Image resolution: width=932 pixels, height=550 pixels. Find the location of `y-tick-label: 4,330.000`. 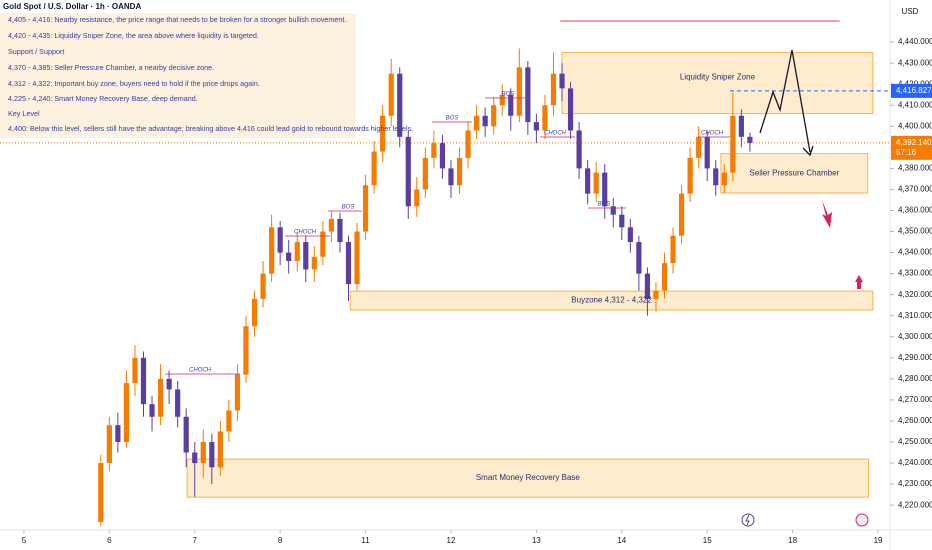

y-tick-label: 4,330.000 is located at coordinates (915, 273).